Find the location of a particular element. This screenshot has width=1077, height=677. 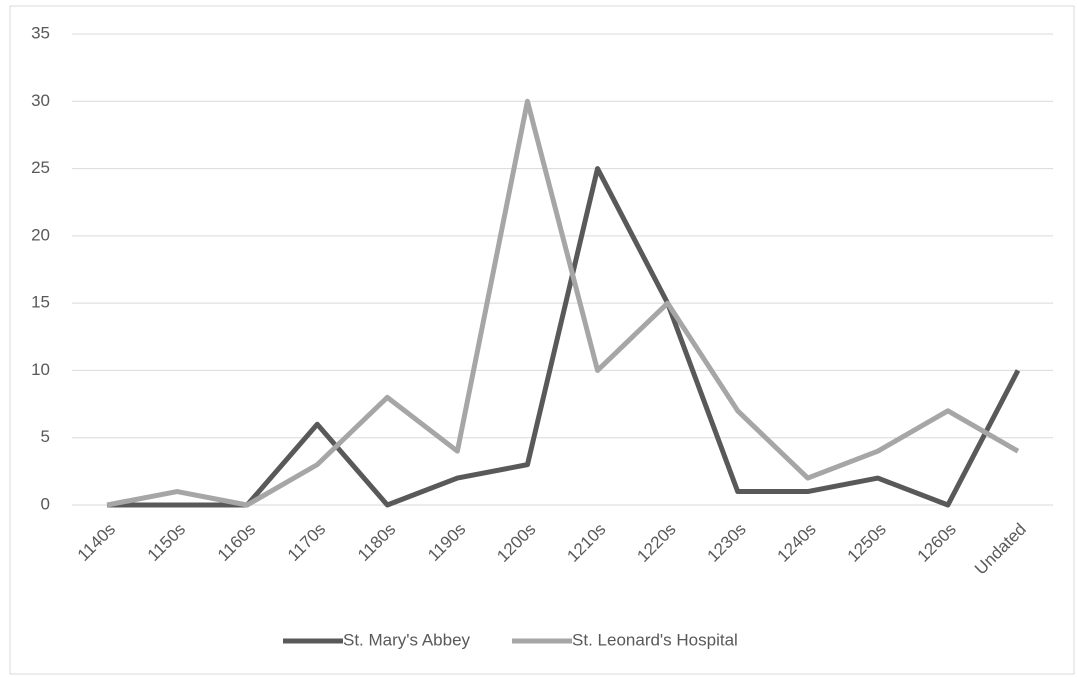

y-tick-label: 35 is located at coordinates (40, 32).